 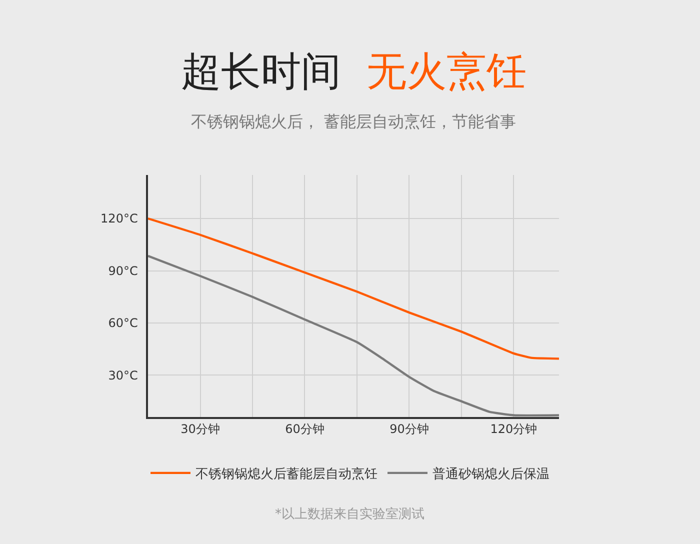 What do you see at coordinates (409, 429) in the screenshot?
I see `x-tick-label: 90分钟` at bounding box center [409, 429].